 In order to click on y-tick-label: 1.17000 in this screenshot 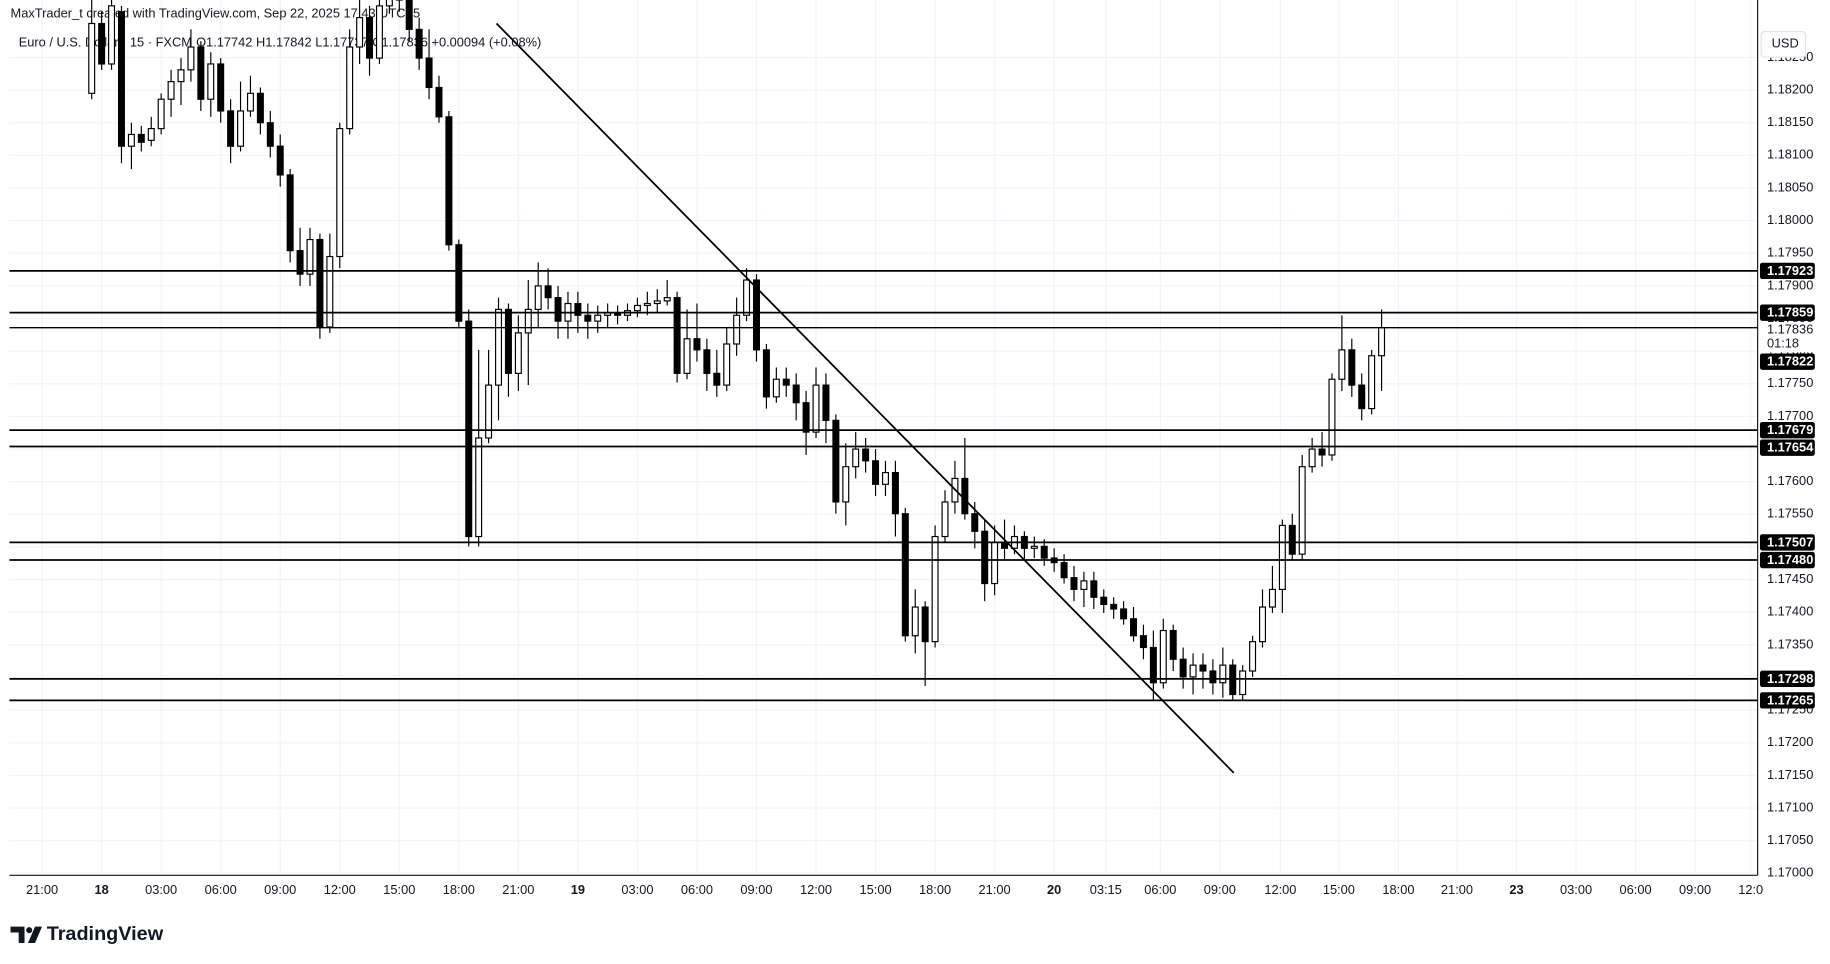, I will do `click(1790, 872)`.